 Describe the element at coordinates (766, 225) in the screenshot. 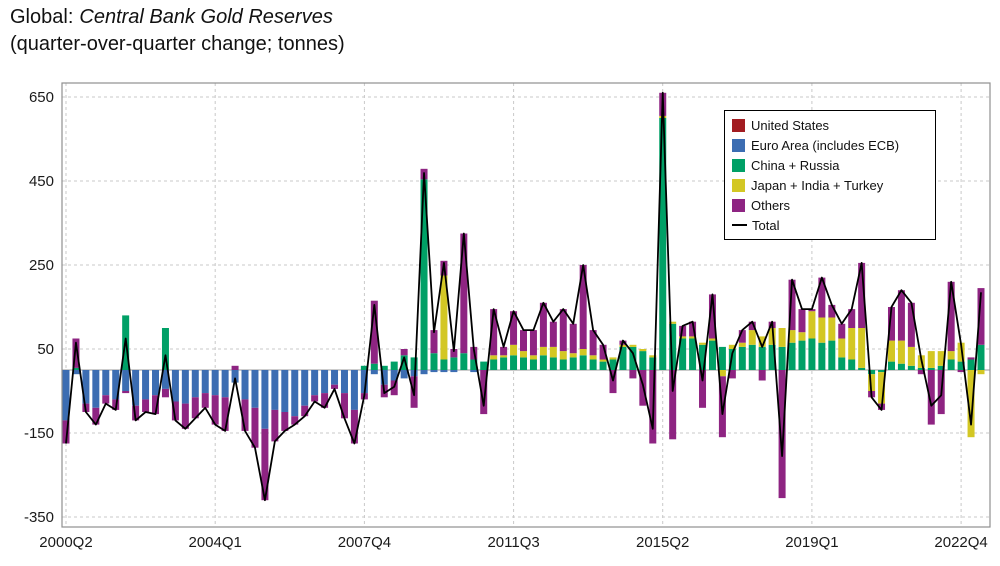

I see `legend-label: Total` at that location.